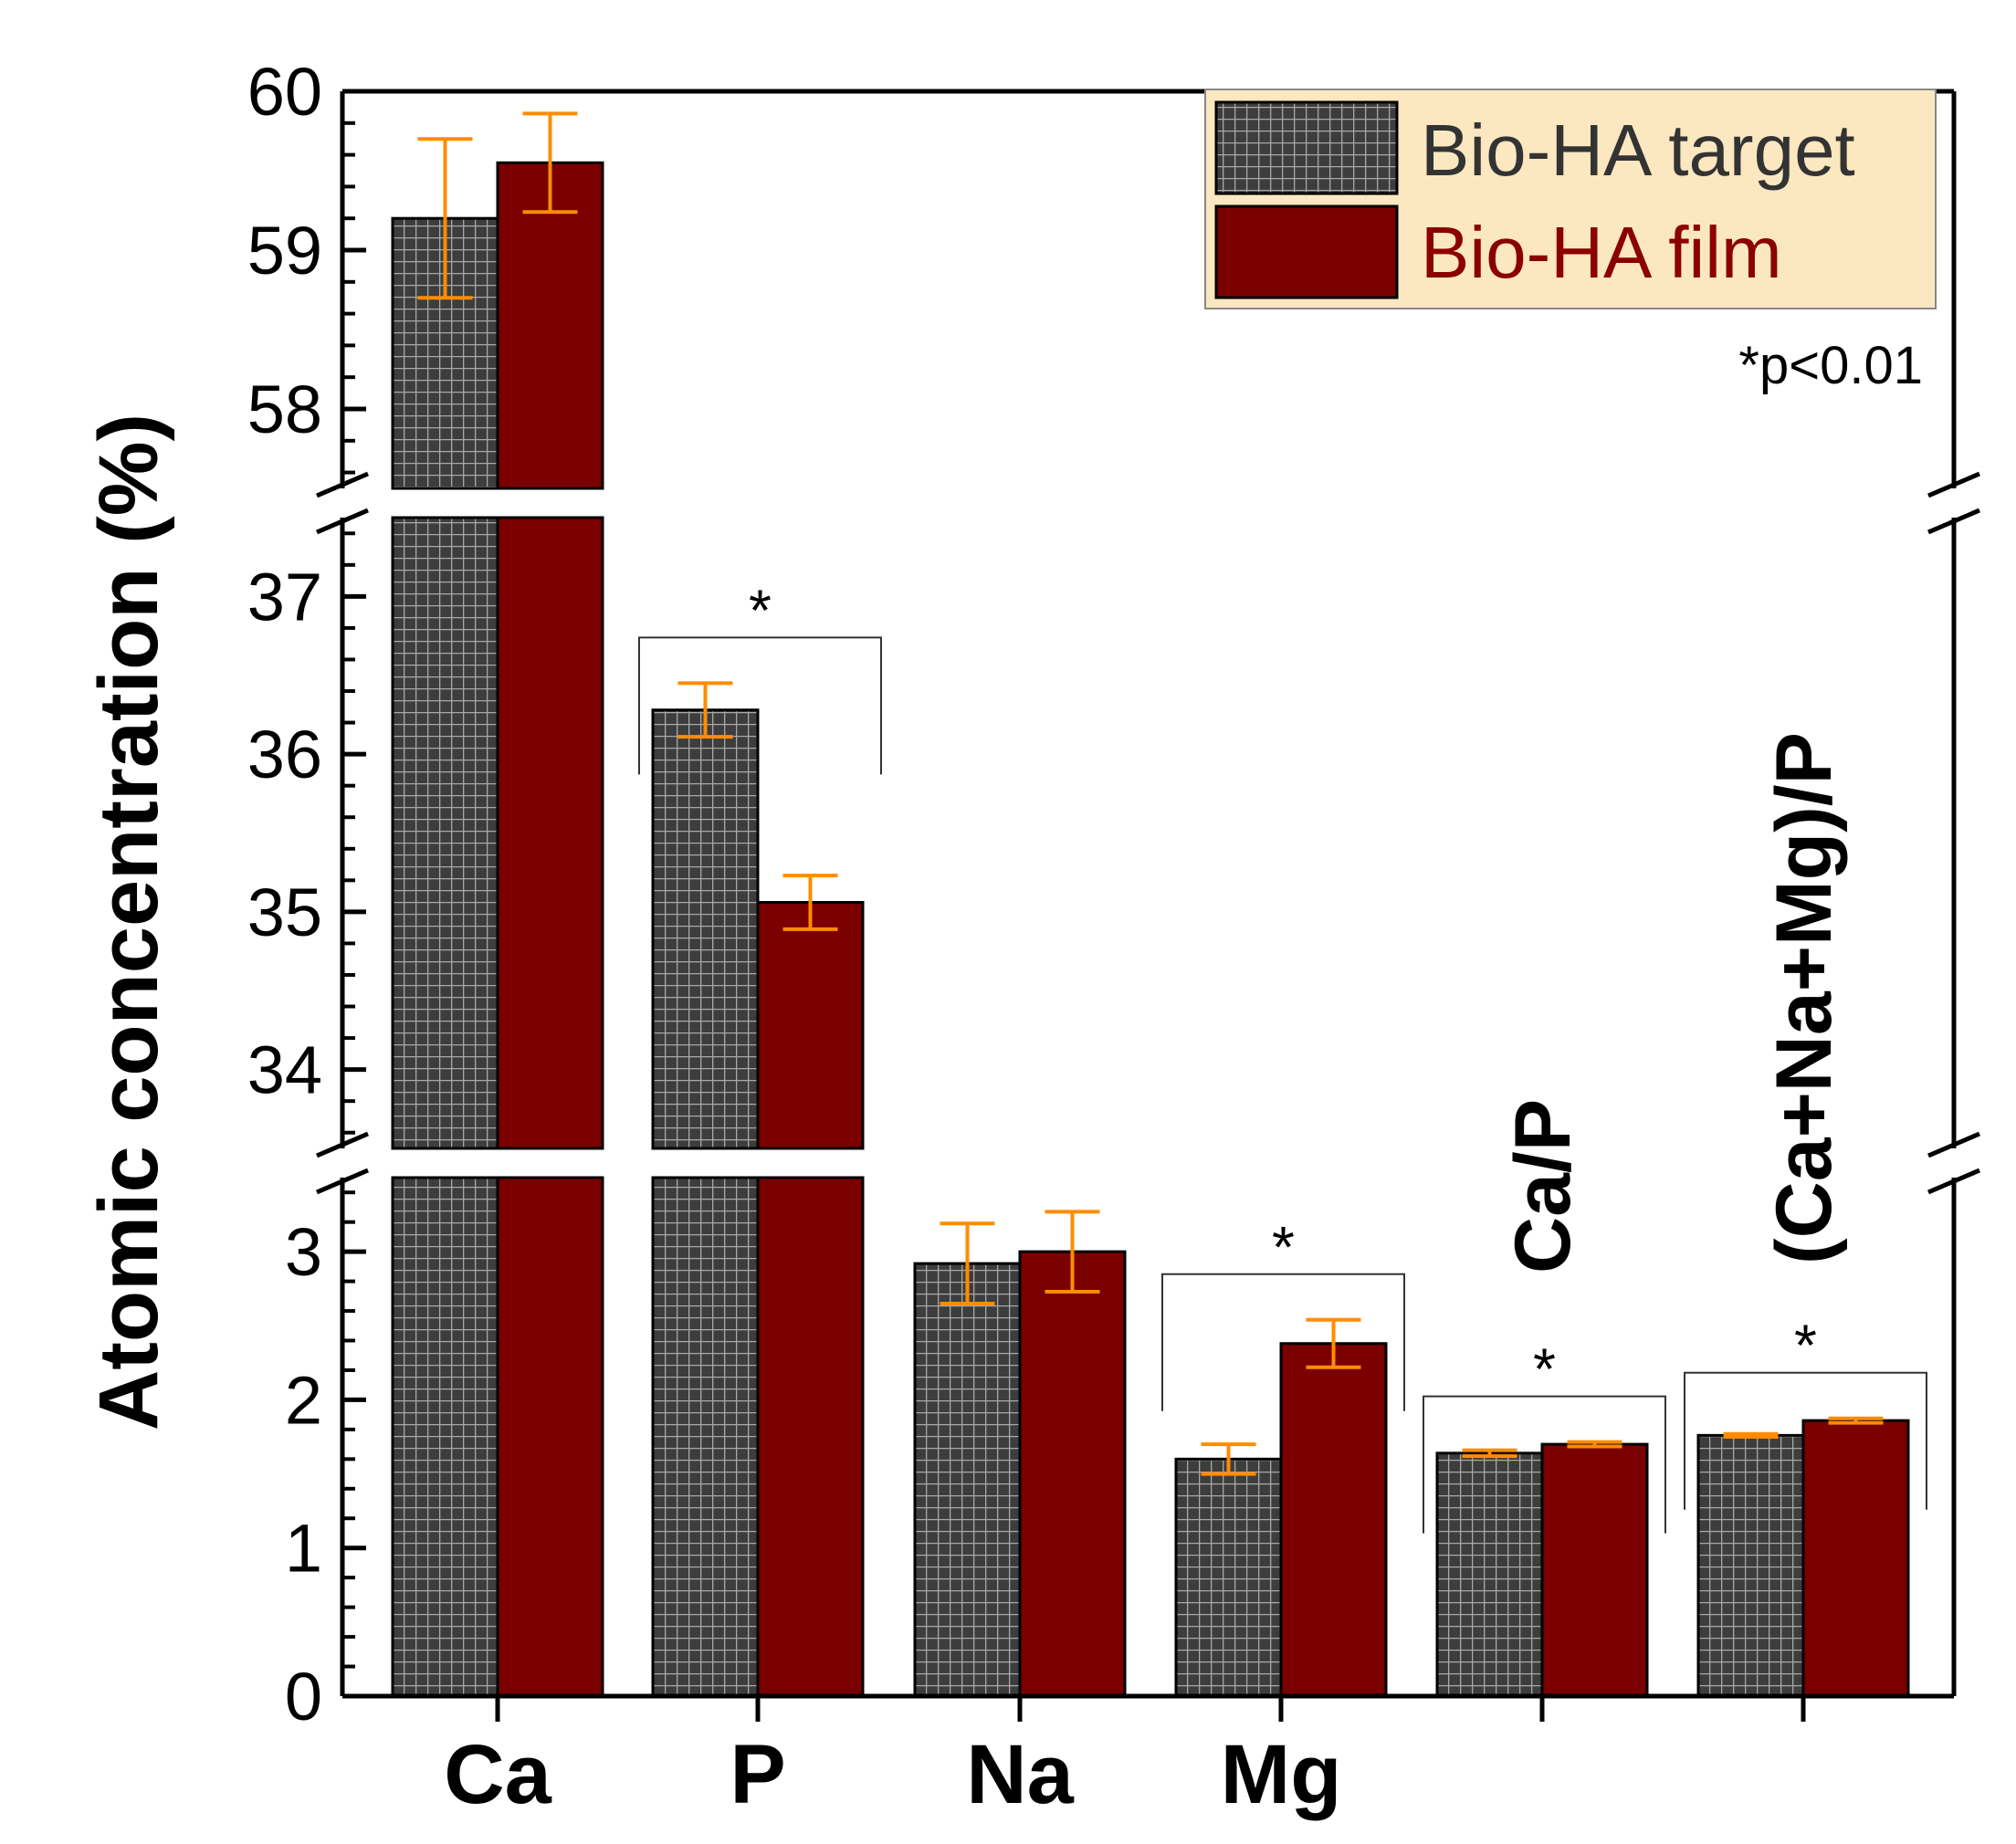 Image resolution: width=2016 pixels, height=1844 pixels. Describe the element at coordinates (1020, 1775) in the screenshot. I see `x-label-2: Na` at that location.